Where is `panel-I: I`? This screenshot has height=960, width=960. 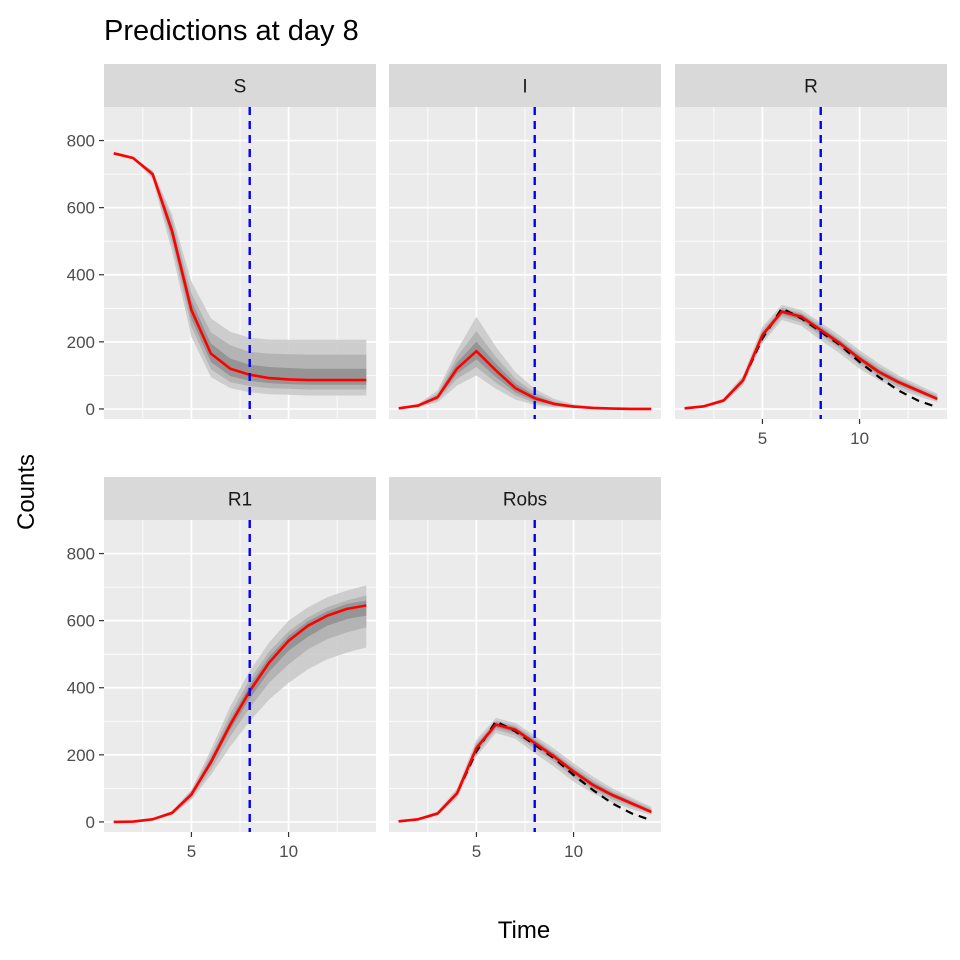 panel-I: I is located at coordinates (525, 241).